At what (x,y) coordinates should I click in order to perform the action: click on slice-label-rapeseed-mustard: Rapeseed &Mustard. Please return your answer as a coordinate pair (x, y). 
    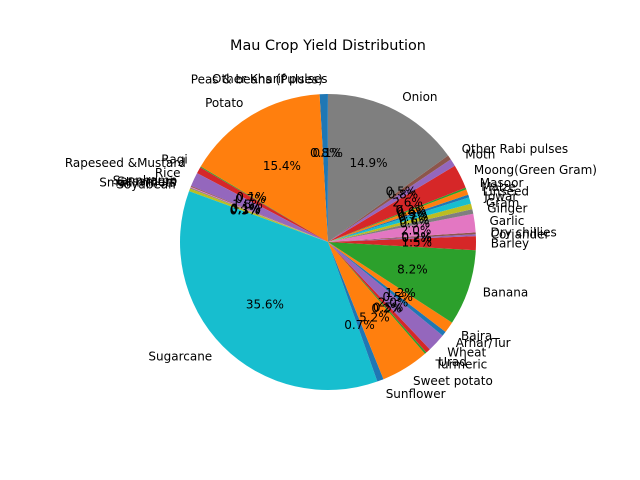
    Looking at the image, I should click on (125, 163).